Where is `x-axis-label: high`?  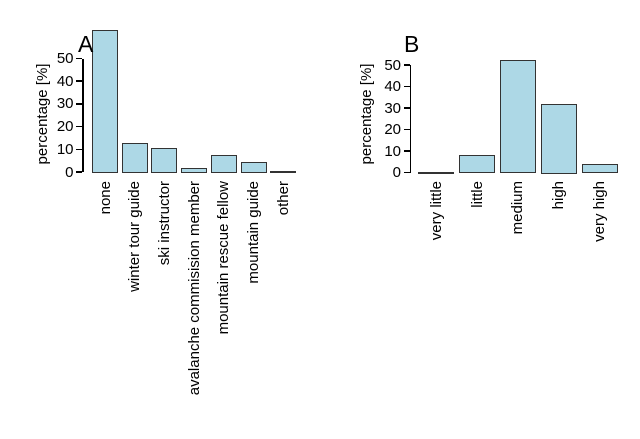 x-axis-label: high is located at coordinates (559, 195).